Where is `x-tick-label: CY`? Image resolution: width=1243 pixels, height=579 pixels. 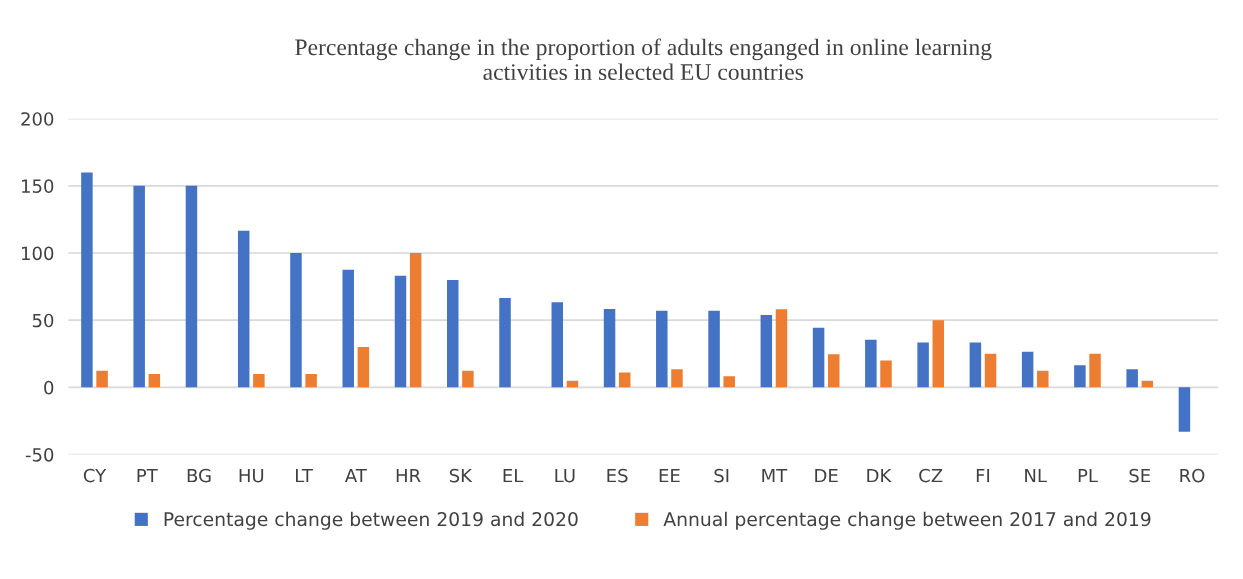
x-tick-label: CY is located at coordinates (95, 475).